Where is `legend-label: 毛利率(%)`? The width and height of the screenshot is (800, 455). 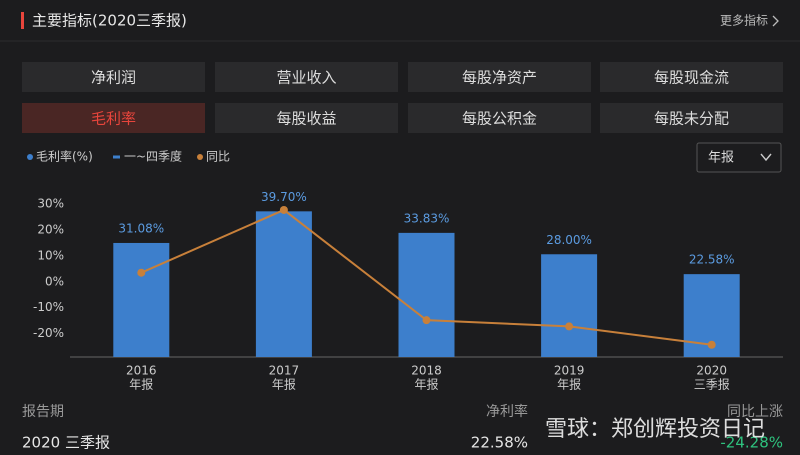
legend-label: 毛利率(%) is located at coordinates (64, 156).